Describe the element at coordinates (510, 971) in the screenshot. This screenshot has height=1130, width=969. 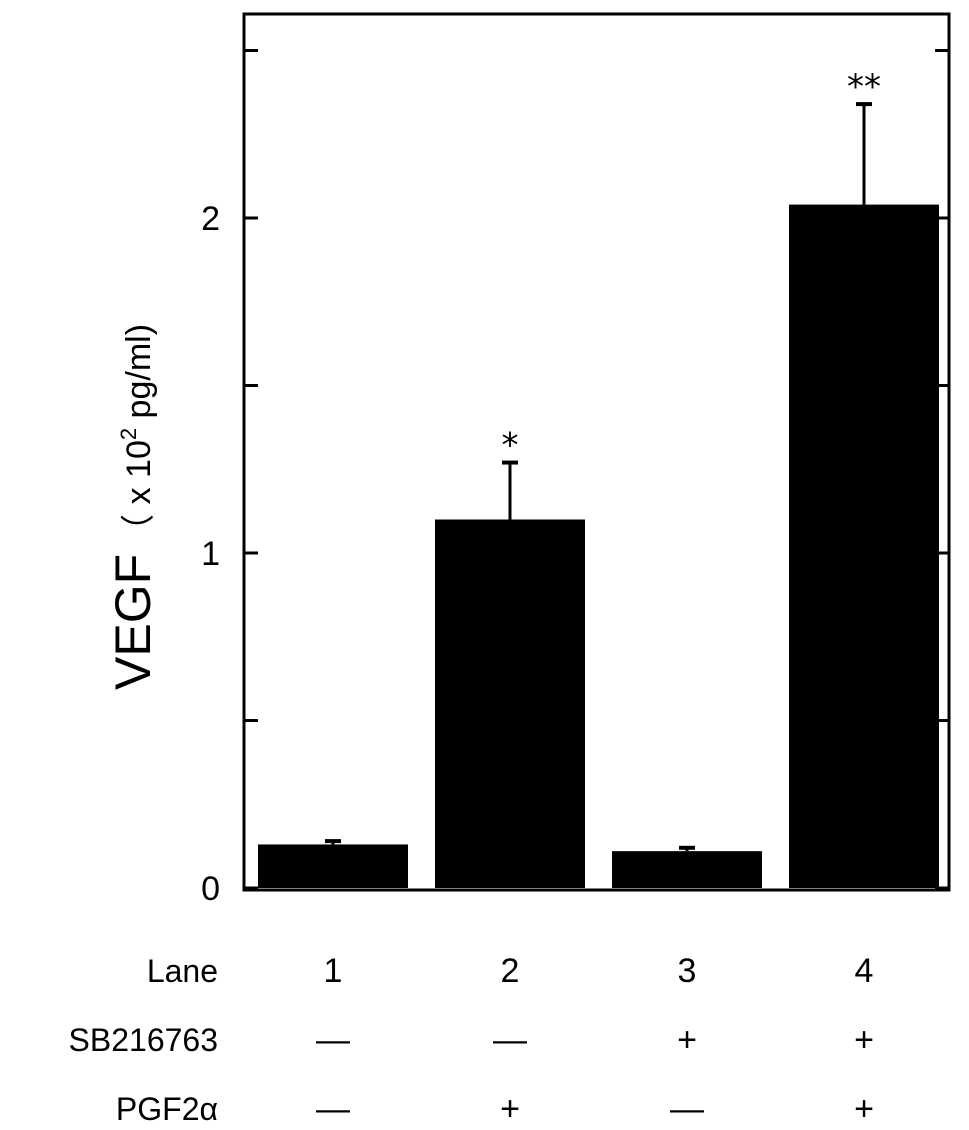
I see `lane-number: 2` at that location.